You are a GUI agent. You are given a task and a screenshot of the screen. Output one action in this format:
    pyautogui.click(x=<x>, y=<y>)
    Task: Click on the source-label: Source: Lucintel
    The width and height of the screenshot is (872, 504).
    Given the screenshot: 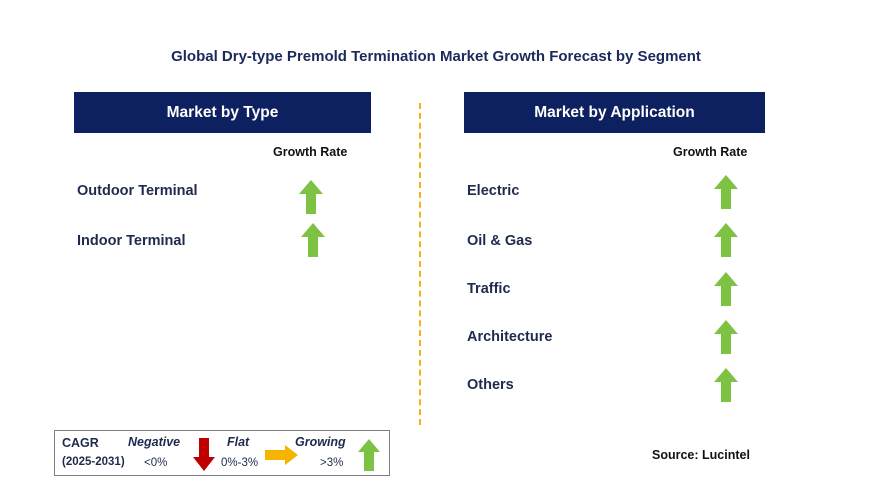 What is the action you would take?
    pyautogui.click(x=701, y=455)
    